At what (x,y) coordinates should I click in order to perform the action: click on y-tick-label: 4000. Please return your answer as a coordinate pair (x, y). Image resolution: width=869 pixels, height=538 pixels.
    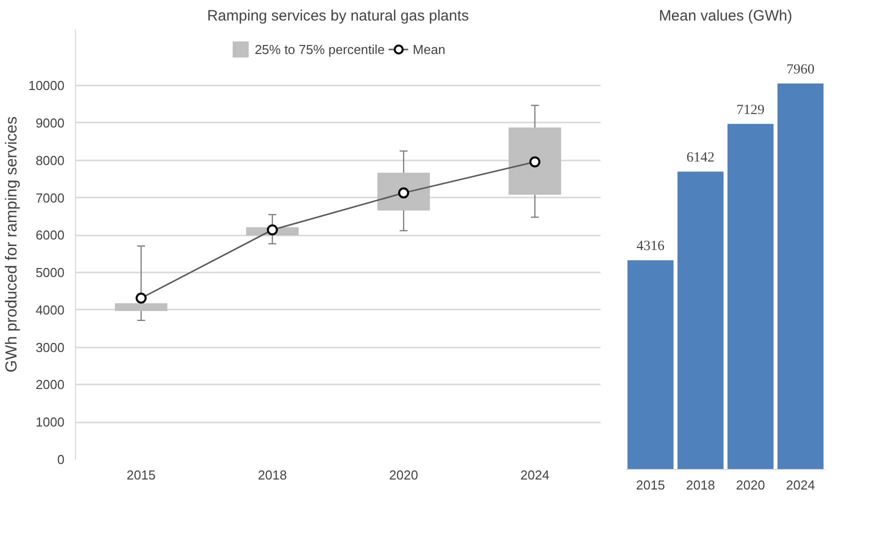
    Looking at the image, I should click on (50, 310).